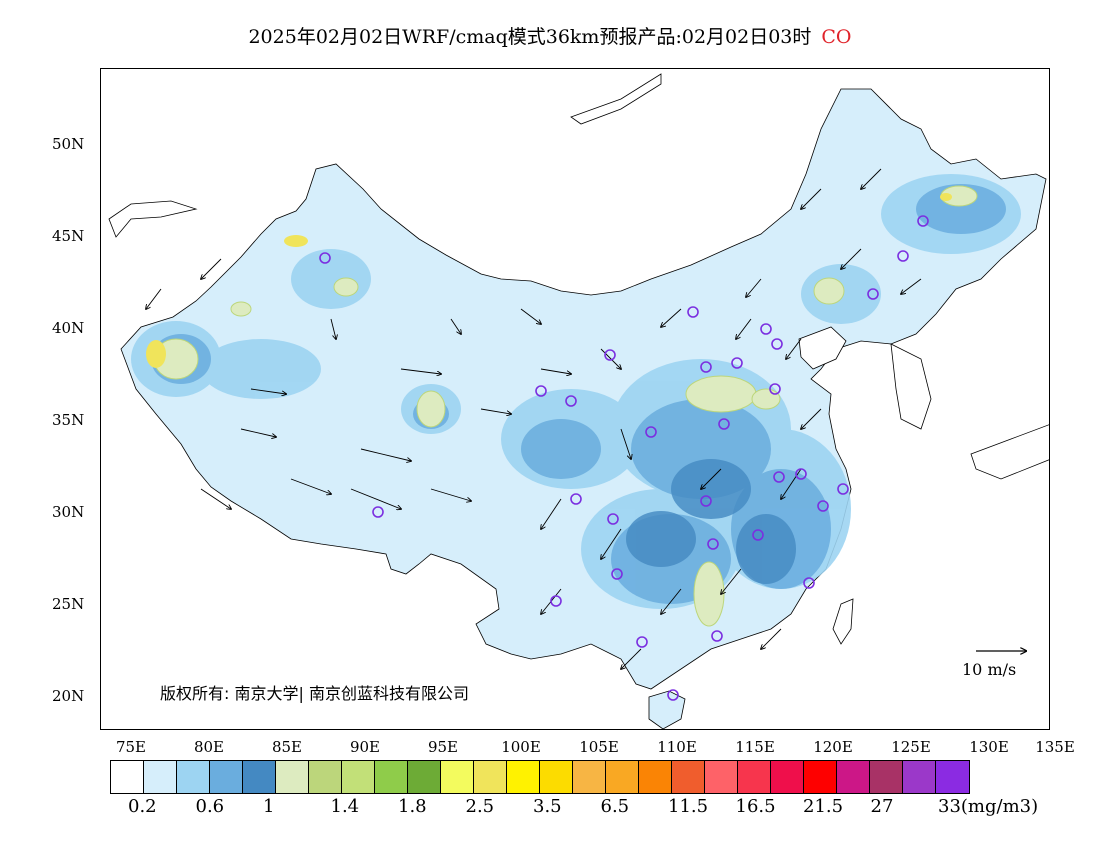 The image size is (1100, 850). What do you see at coordinates (989, 669) in the screenshot?
I see `wind-scale-label: 10 m/s` at bounding box center [989, 669].